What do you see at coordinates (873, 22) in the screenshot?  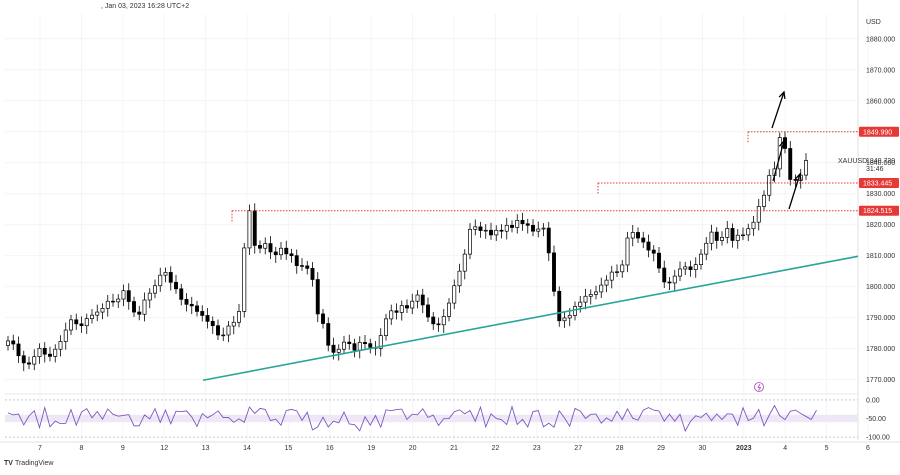 I see `currency-label: USD` at bounding box center [873, 22].